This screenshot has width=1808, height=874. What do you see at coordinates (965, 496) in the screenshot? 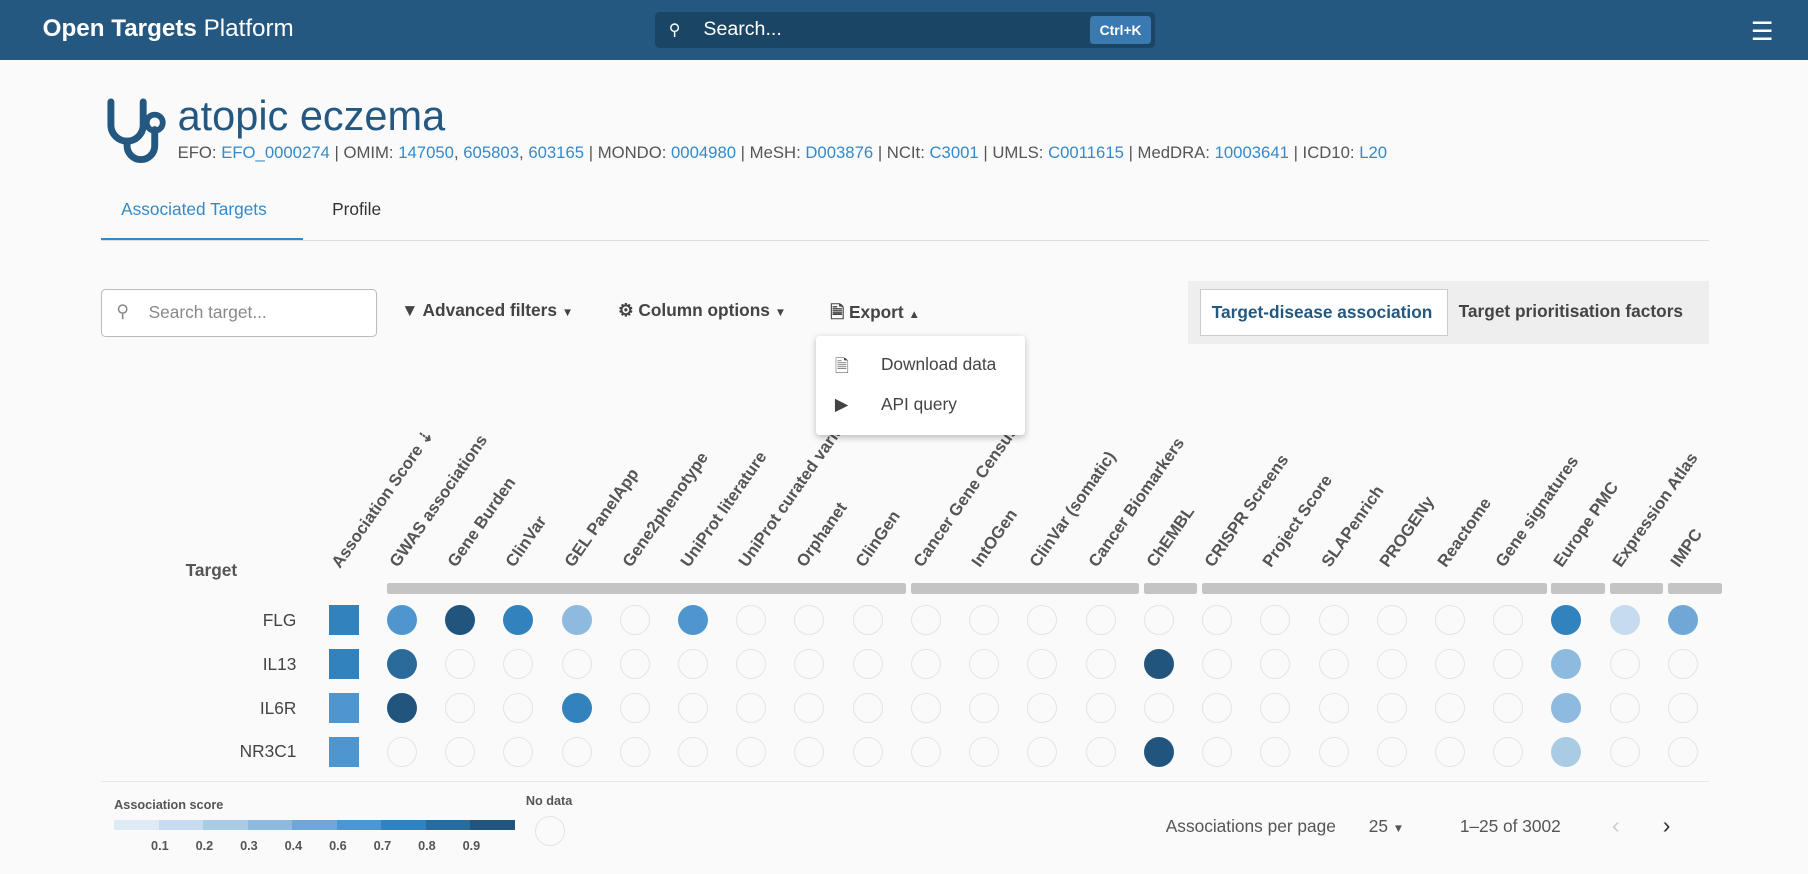
I see `column-header: Cancer Gene Census` at bounding box center [965, 496].